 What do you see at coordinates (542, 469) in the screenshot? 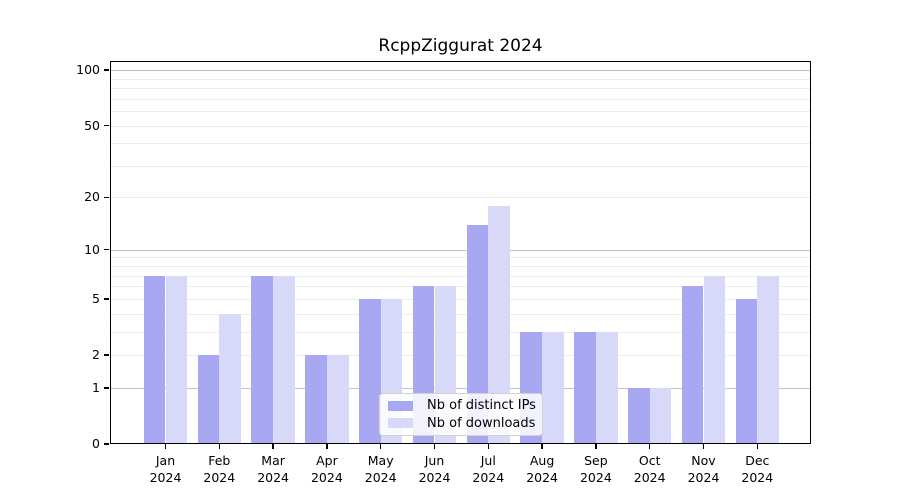
I see `x-tick-label: Aug 2024` at bounding box center [542, 469].